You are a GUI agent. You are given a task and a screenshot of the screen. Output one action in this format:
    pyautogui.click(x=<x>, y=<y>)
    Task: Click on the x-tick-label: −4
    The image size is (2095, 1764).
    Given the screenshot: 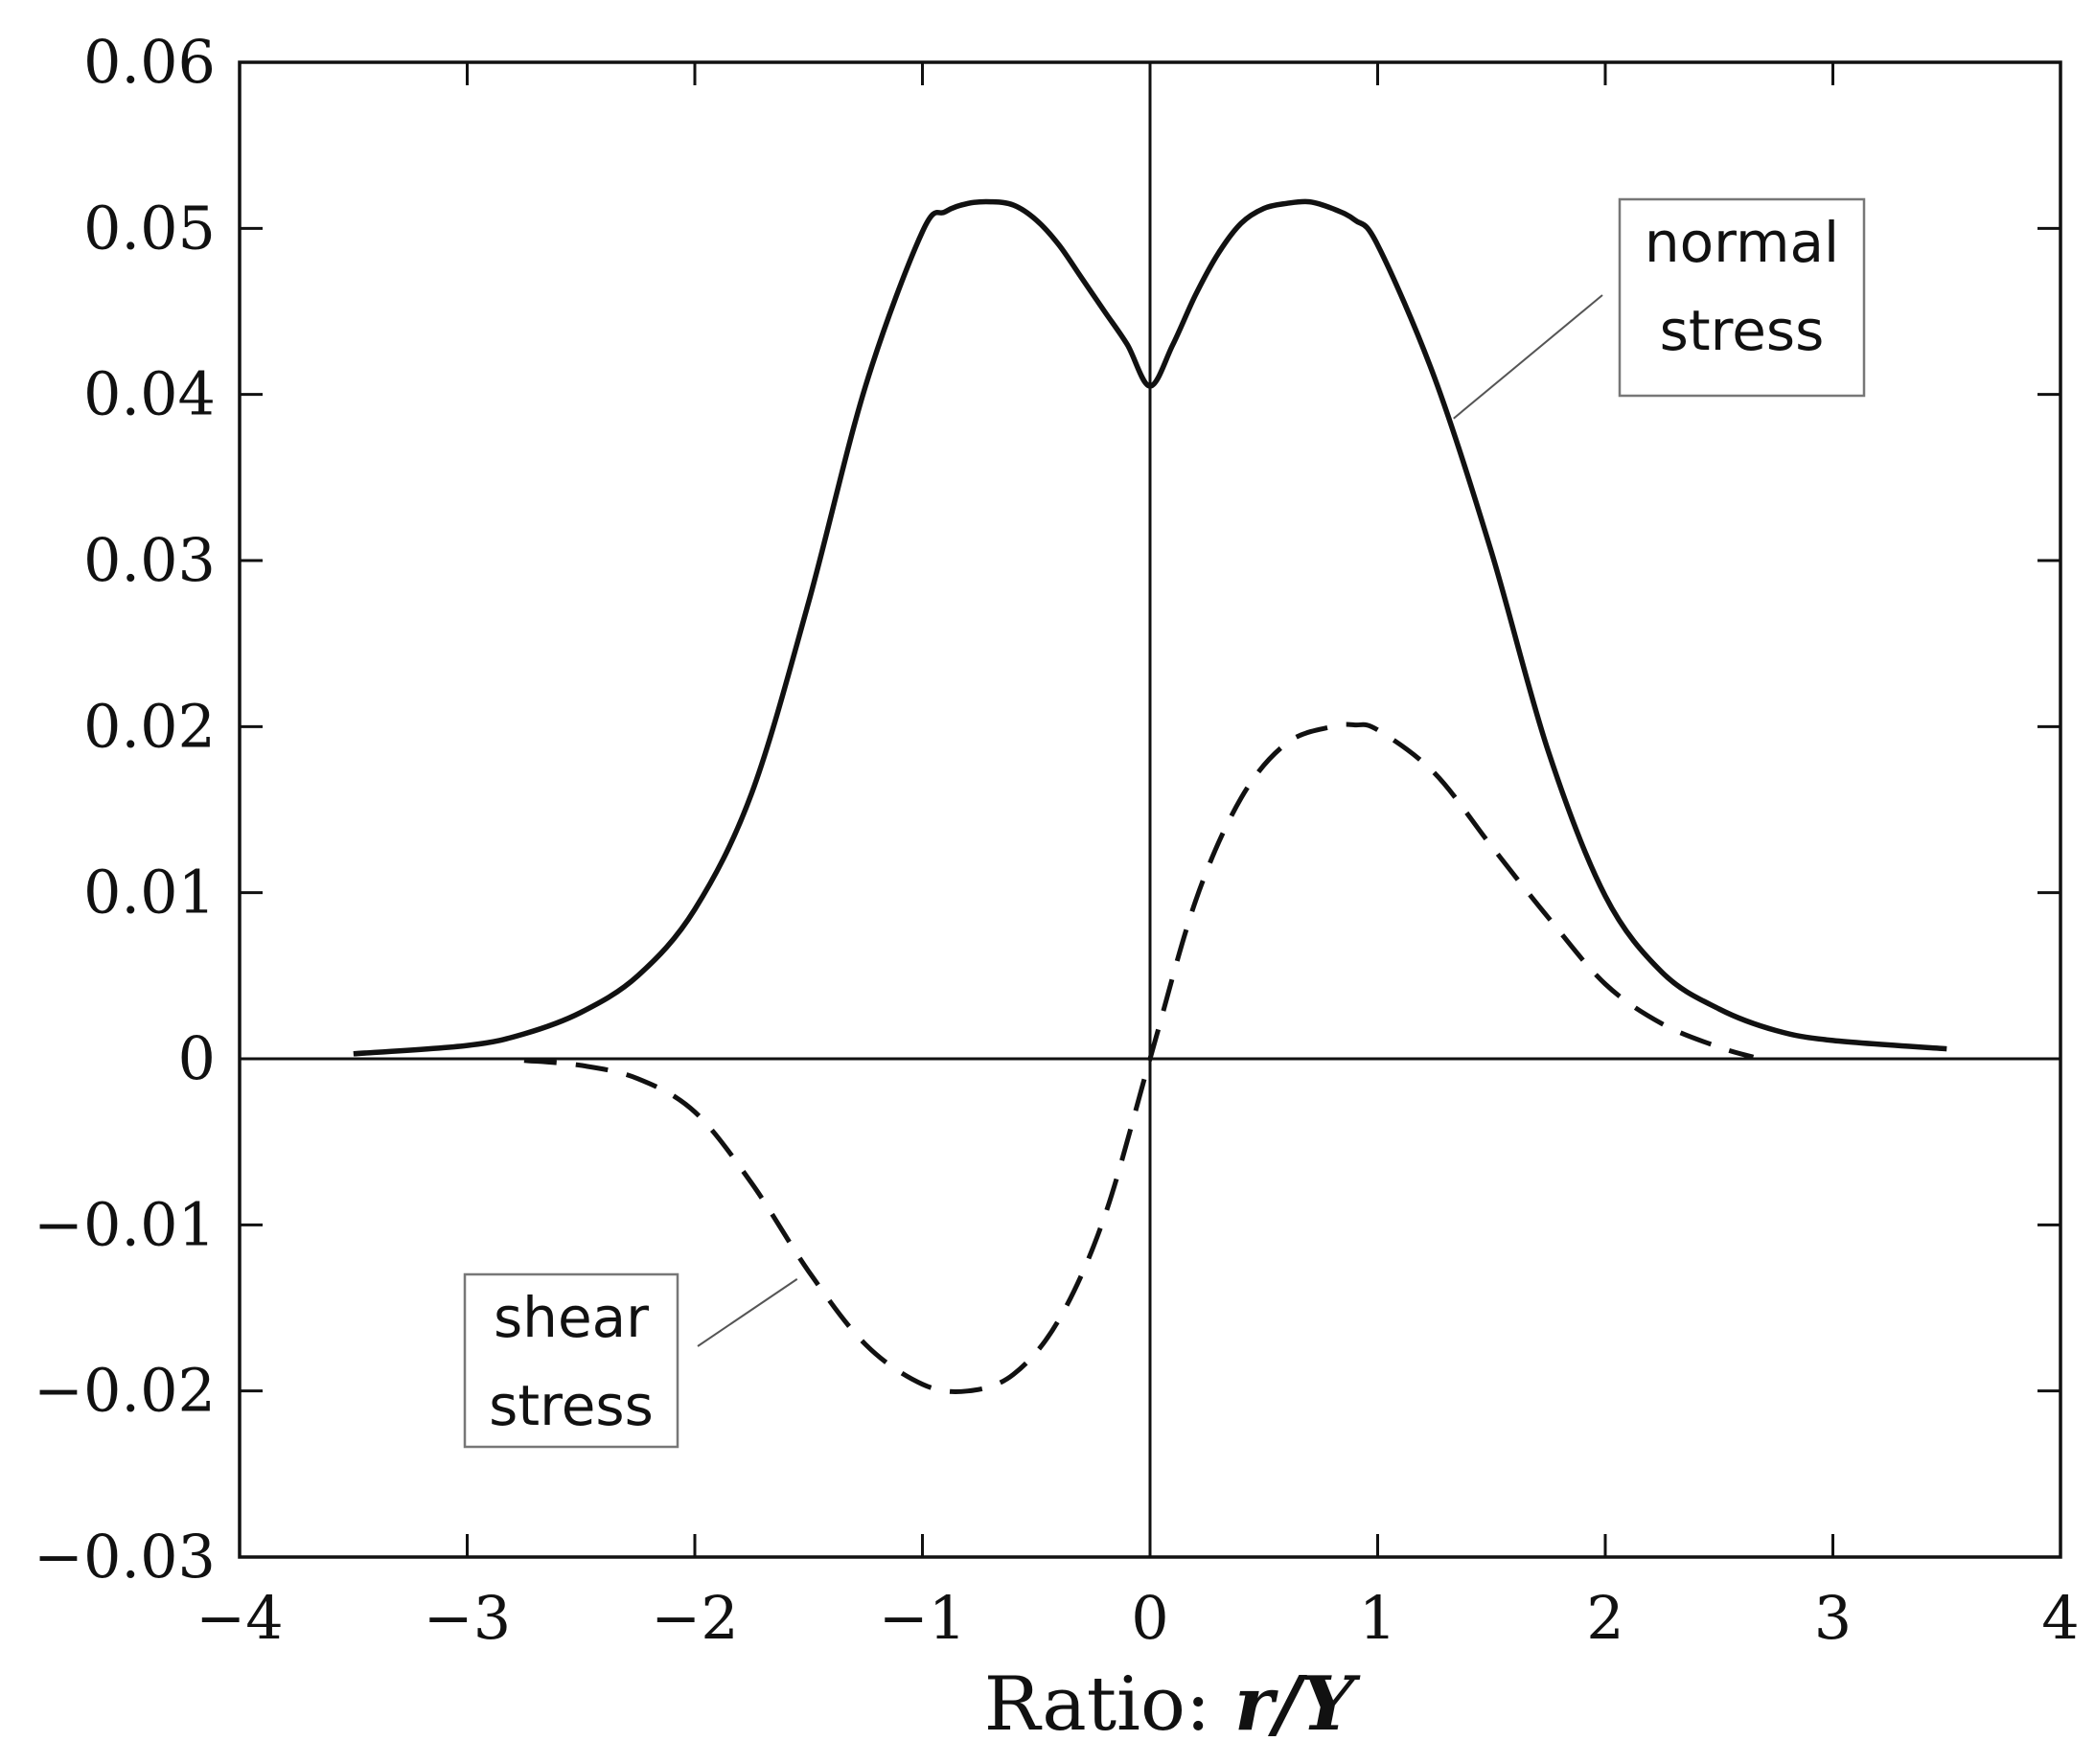 What is the action you would take?
    pyautogui.click(x=239, y=1618)
    